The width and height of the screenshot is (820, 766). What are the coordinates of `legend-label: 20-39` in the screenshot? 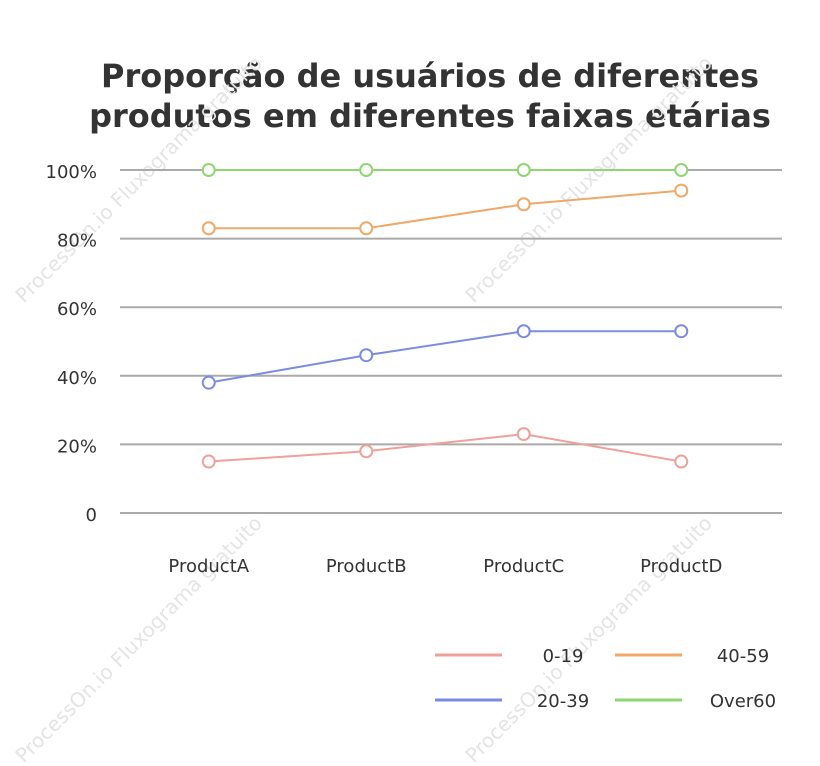 It's located at (563, 701).